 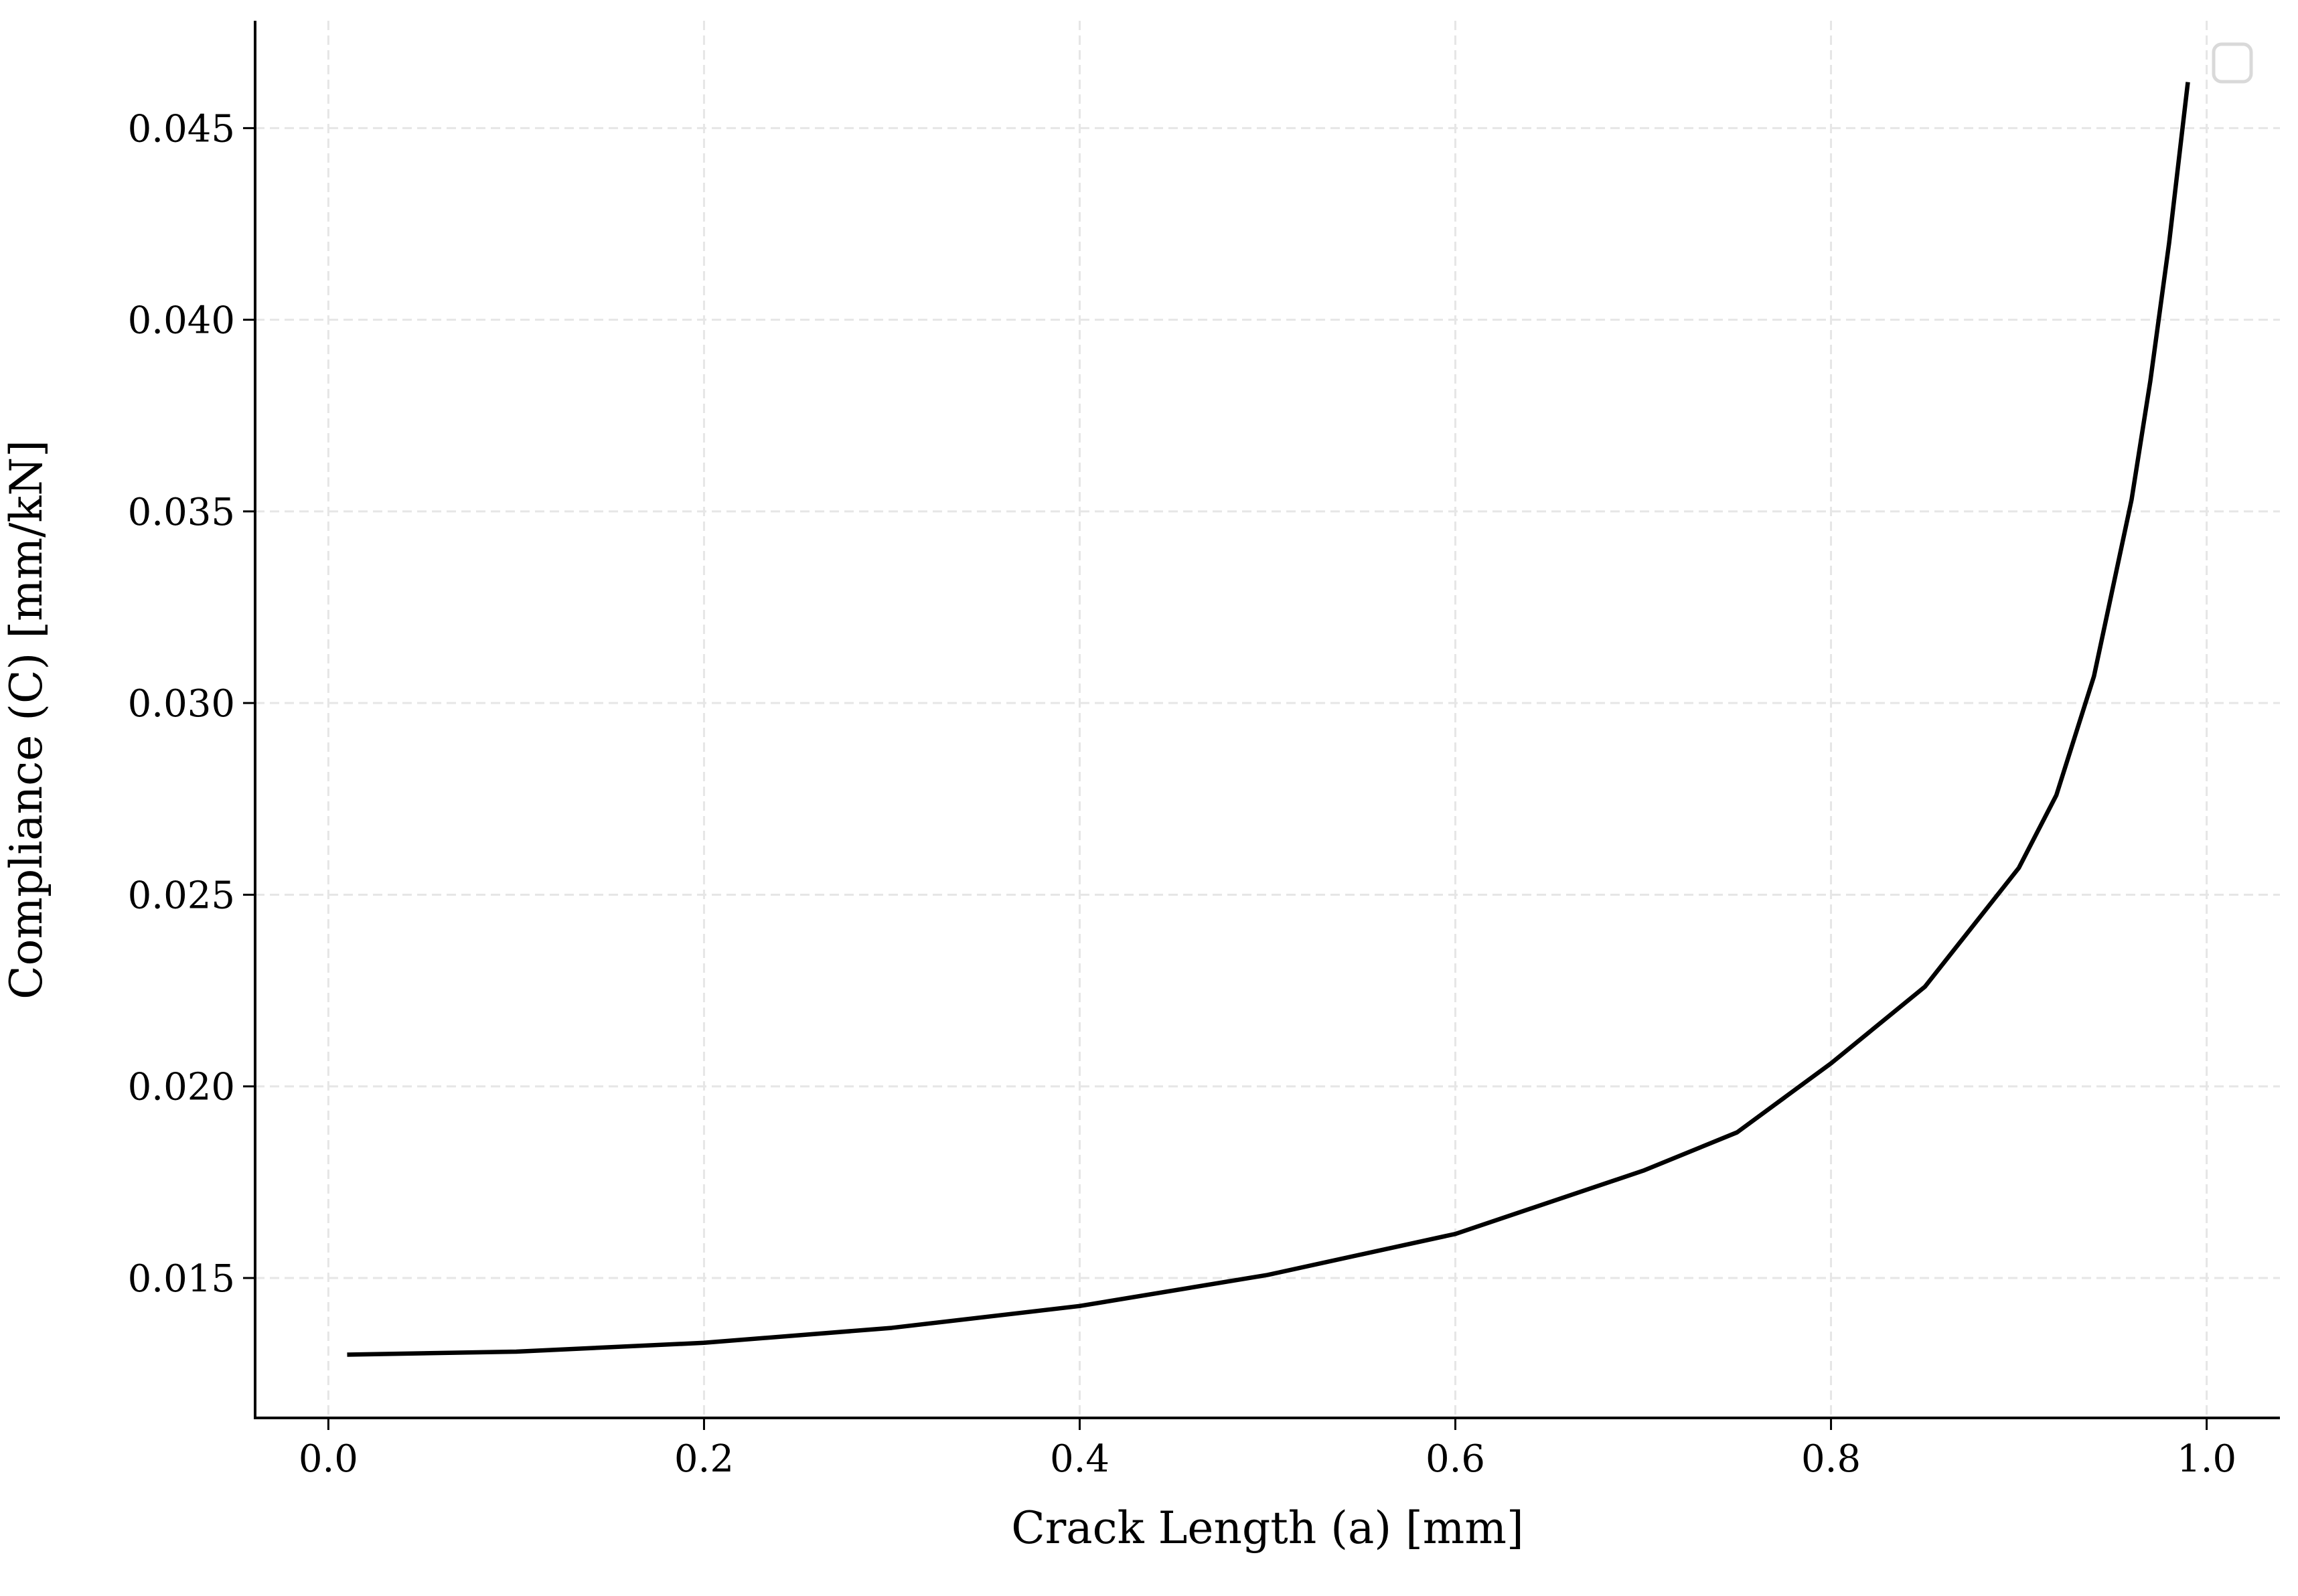 What do you see at coordinates (2206, 1459) in the screenshot?
I see `x-tick-label: 1.0` at bounding box center [2206, 1459].